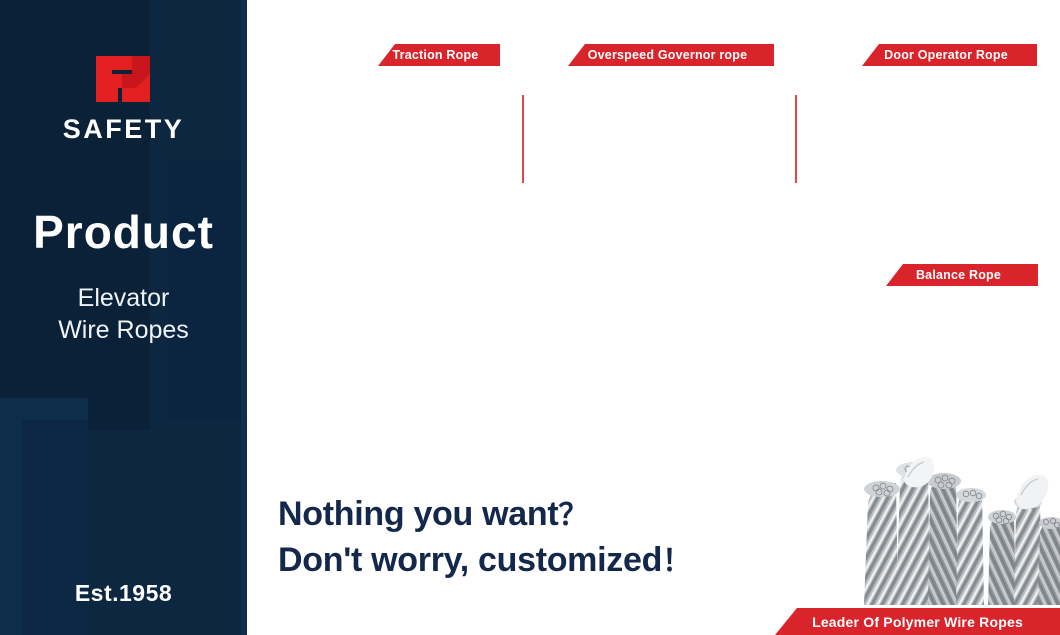 The height and width of the screenshot is (635, 1060). I want to click on tagline-text-2: Don't worry, customized, so click(470, 560).